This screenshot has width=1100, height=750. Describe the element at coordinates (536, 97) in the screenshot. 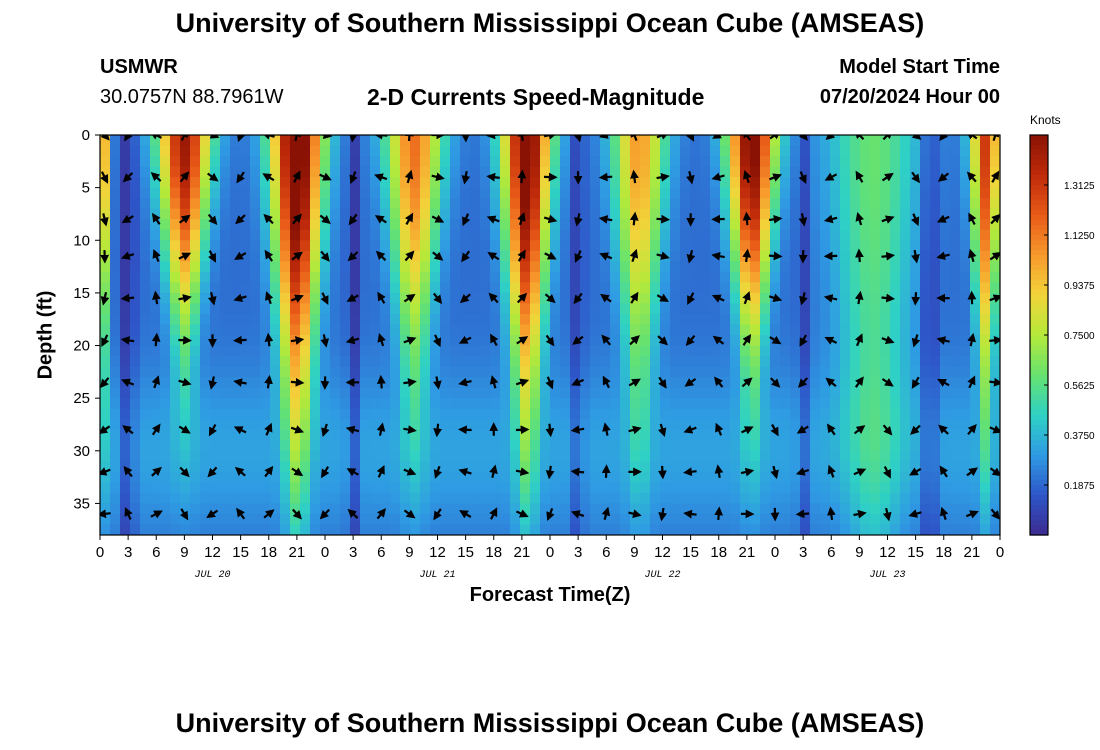

I see `chart-subtitle: 2-D Currents Speed-Magnitude` at that location.